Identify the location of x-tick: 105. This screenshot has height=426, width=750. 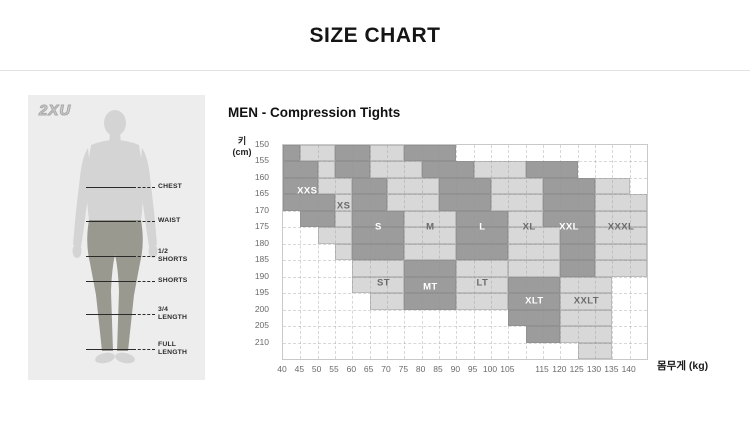
(507, 369).